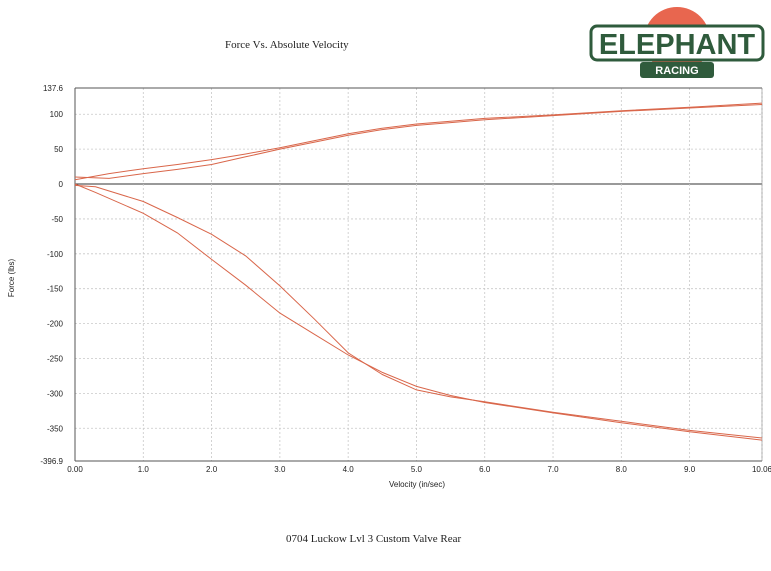 The width and height of the screenshot is (771, 571). I want to click on y-tick-label: 100, so click(57, 114).